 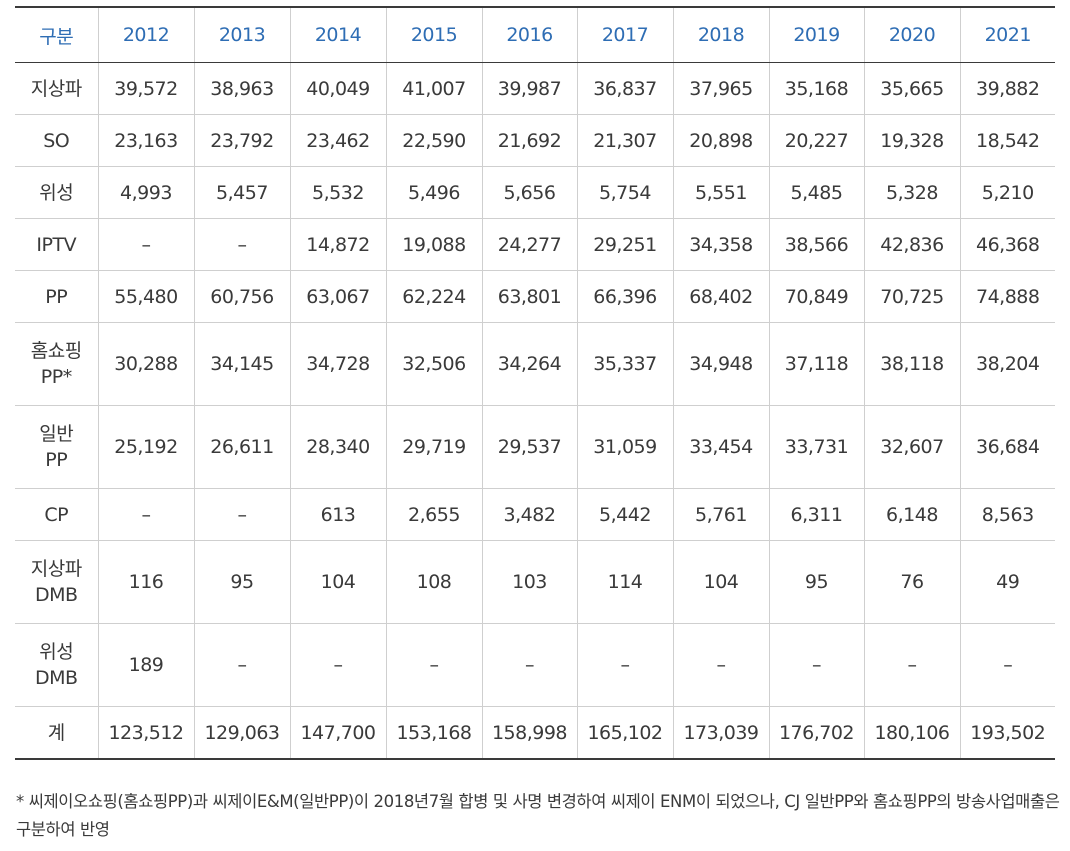 What do you see at coordinates (337, 140) in the screenshot?
I see `table-cell: 23,462` at bounding box center [337, 140].